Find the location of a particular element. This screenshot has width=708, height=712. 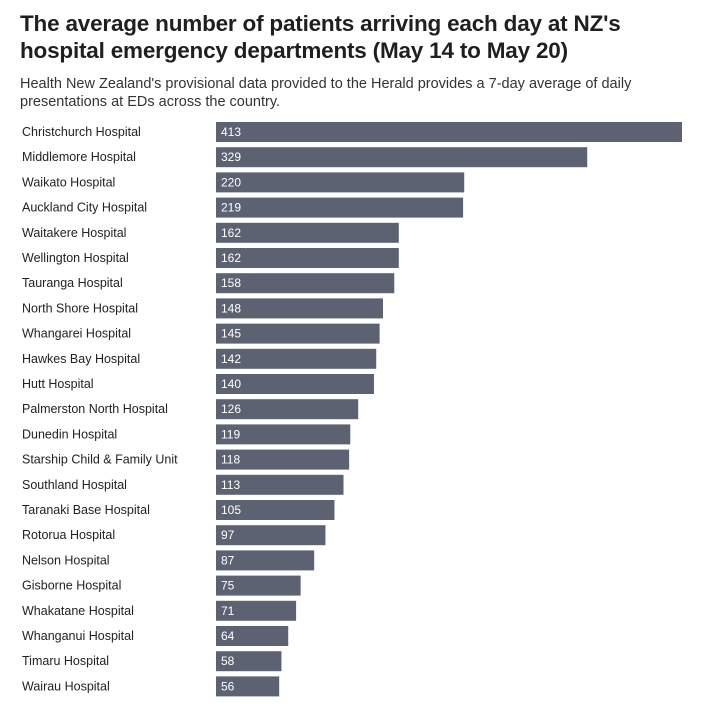

category-label: Whanganui Hospital is located at coordinates (78, 636).